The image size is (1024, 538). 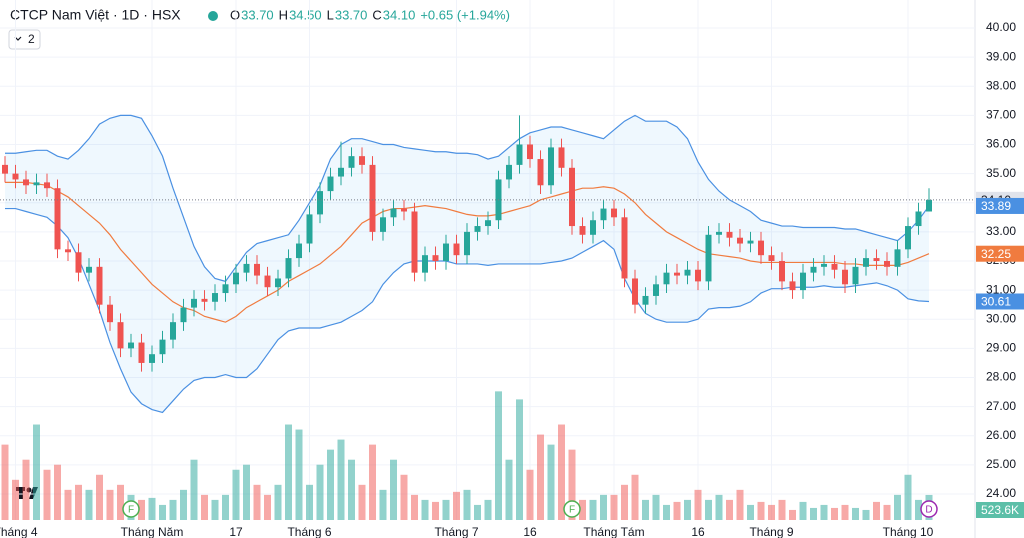 I want to click on x-tick-label: Tháng 6, so click(x=309, y=531).